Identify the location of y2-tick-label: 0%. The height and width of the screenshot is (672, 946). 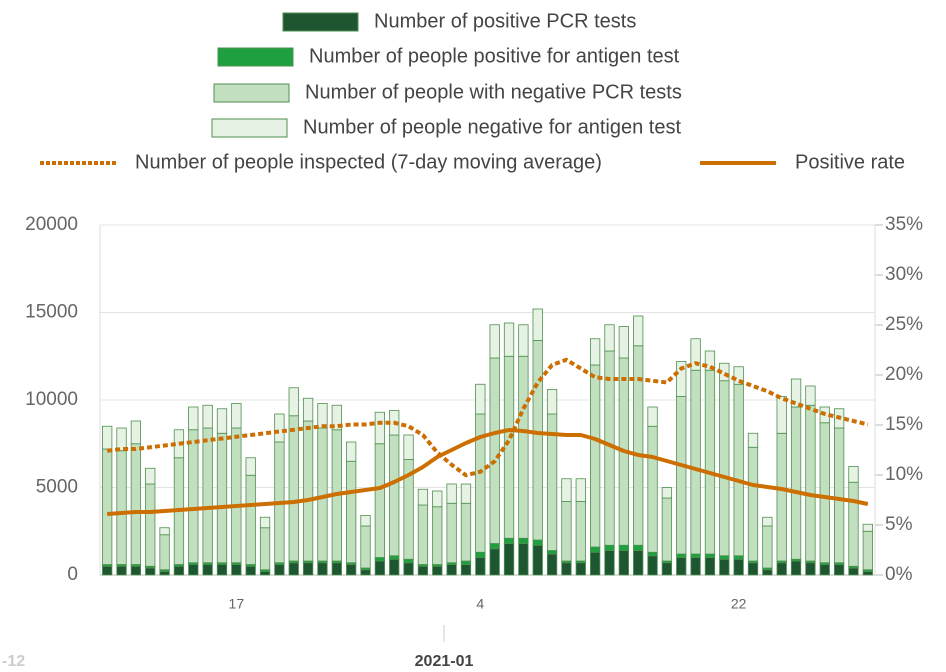
(899, 574).